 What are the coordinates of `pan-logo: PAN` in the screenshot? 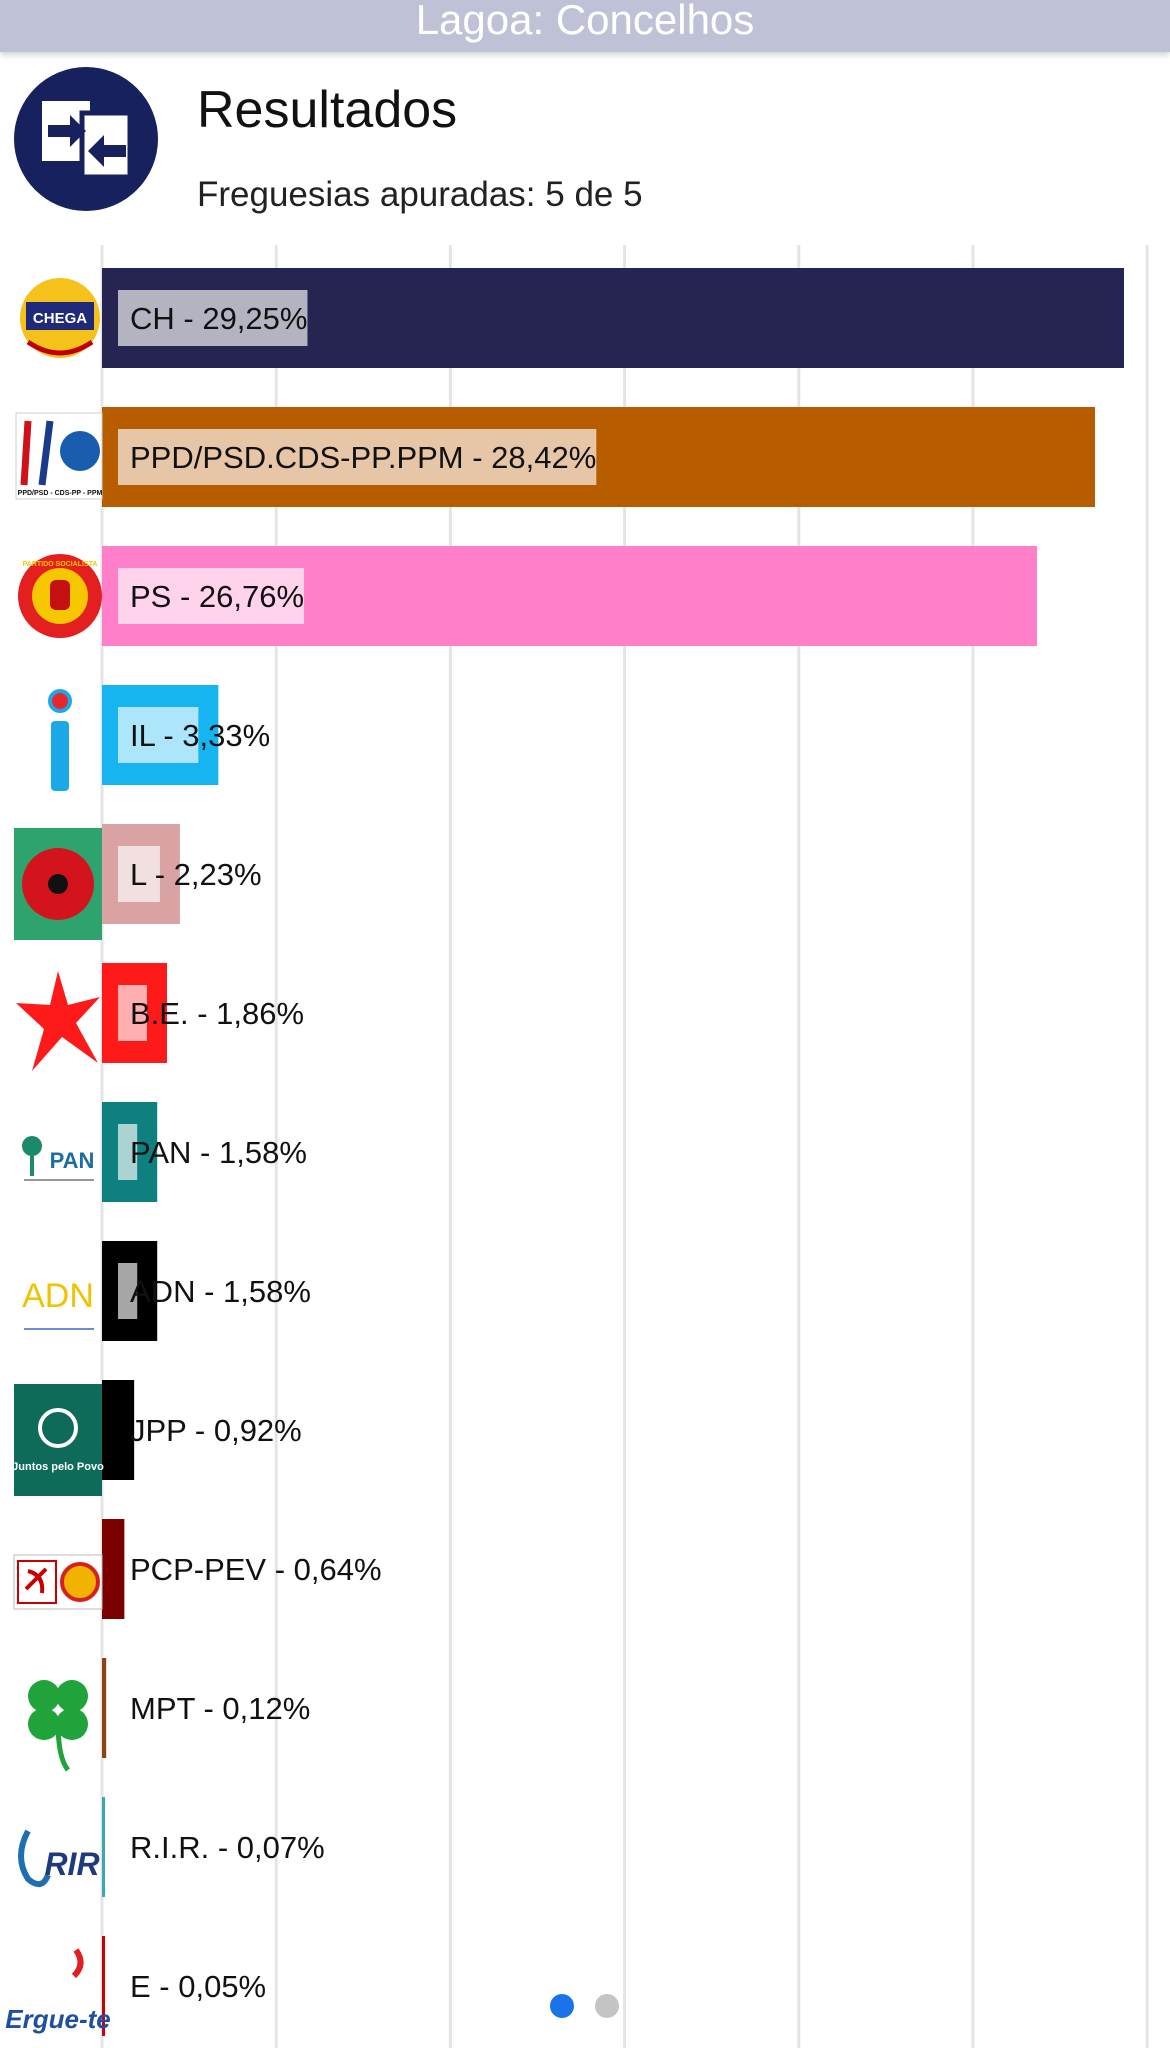 It's located at (58, 1158).